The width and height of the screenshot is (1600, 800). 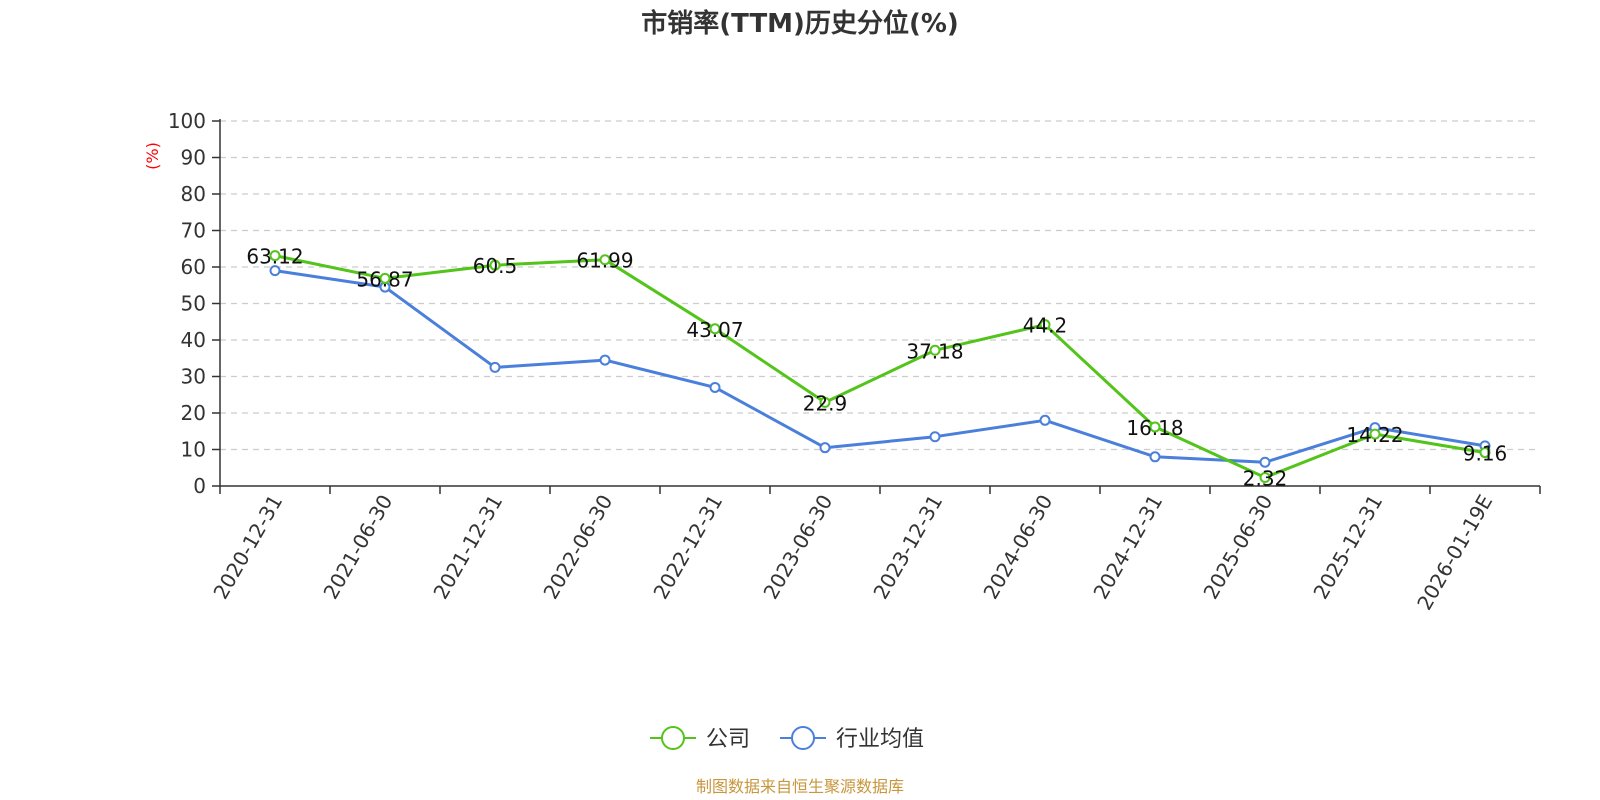 I want to click on x-tick-label: 2023-12-31, so click(x=907, y=547).